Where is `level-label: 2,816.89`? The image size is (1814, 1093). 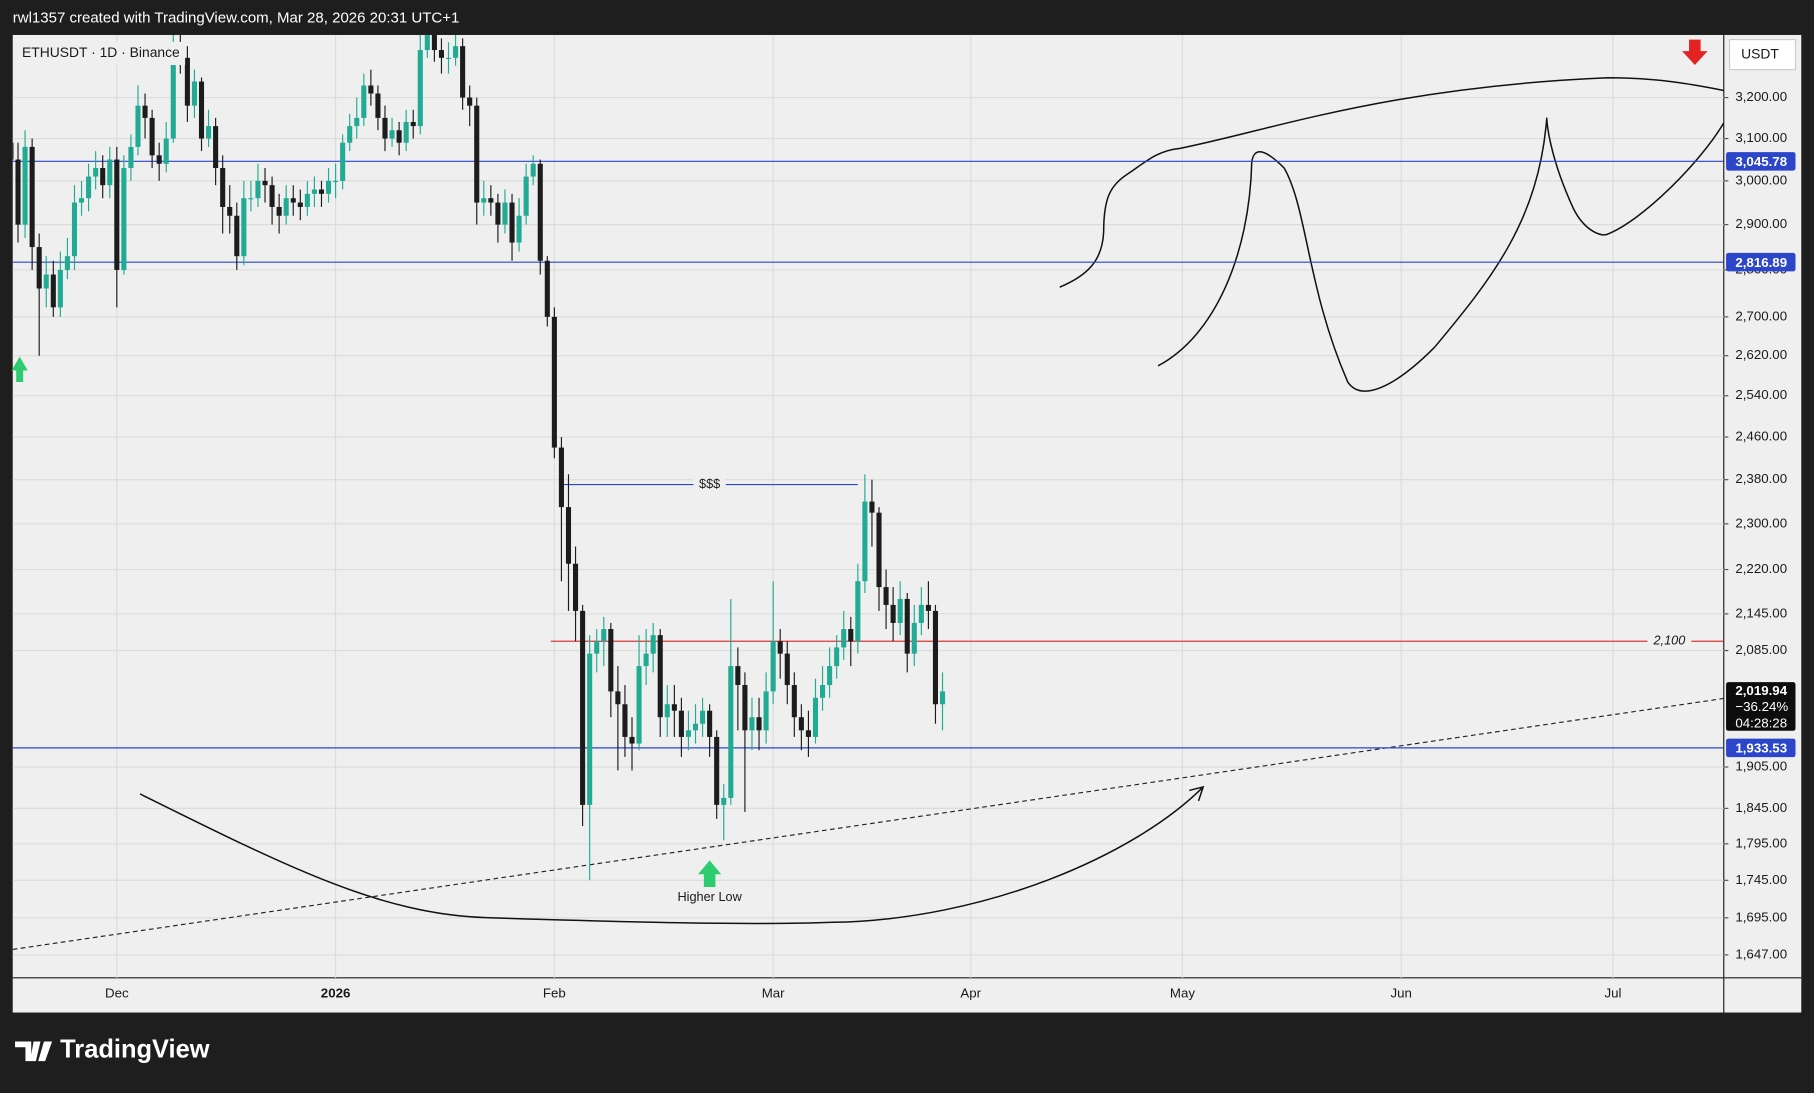 level-label: 2,816.89 is located at coordinates (1761, 262).